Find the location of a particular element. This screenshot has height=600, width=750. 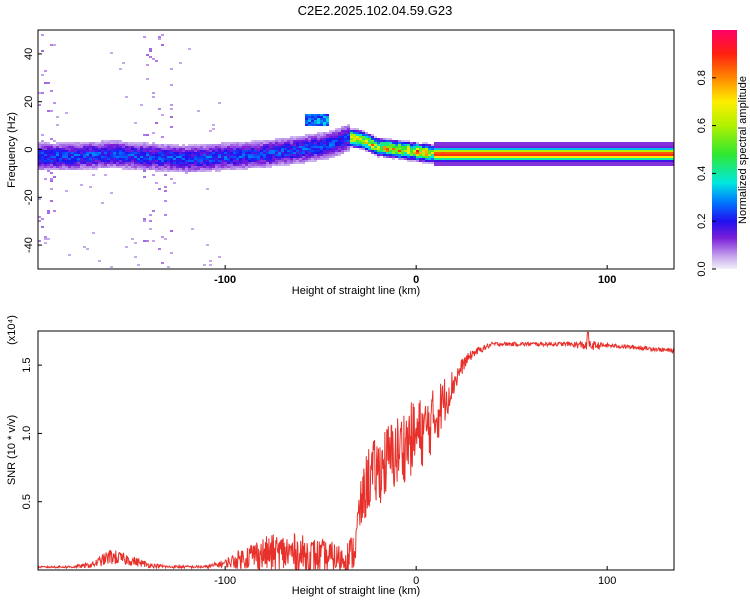

snr-x-tick-label: 100 is located at coordinates (607, 581).